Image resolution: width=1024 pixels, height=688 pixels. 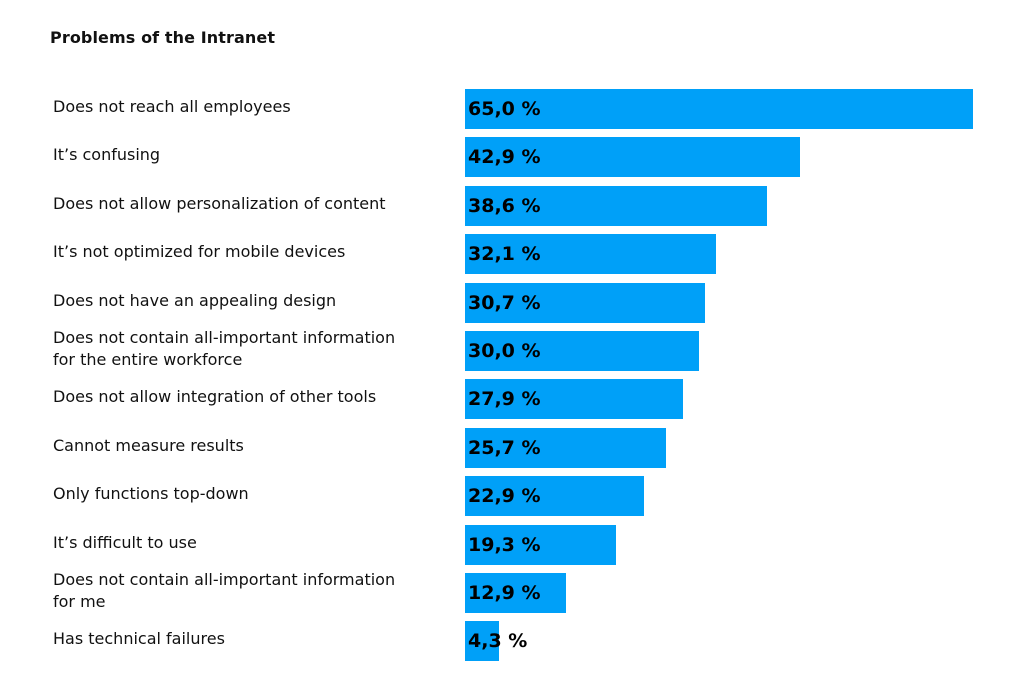 What do you see at coordinates (151, 494) in the screenshot?
I see `category-label-line: Only functions top-down` at bounding box center [151, 494].